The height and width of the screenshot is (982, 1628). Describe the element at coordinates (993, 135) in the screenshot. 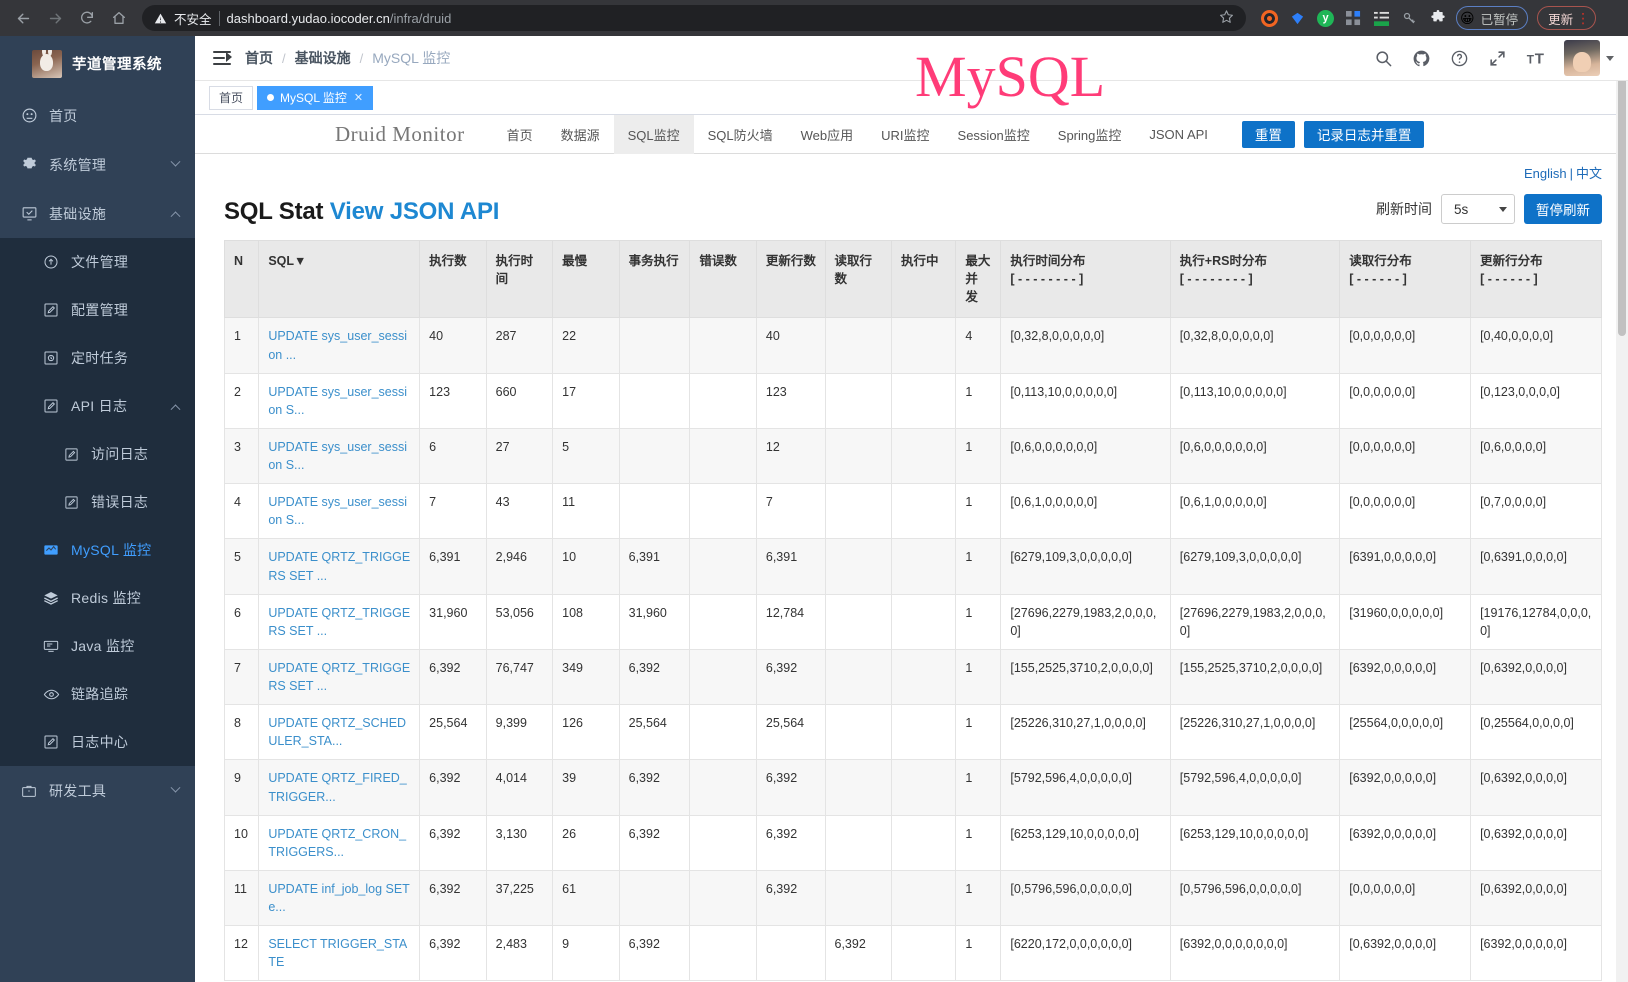

I see `druid-nav-session-monitor: Session监控` at that location.